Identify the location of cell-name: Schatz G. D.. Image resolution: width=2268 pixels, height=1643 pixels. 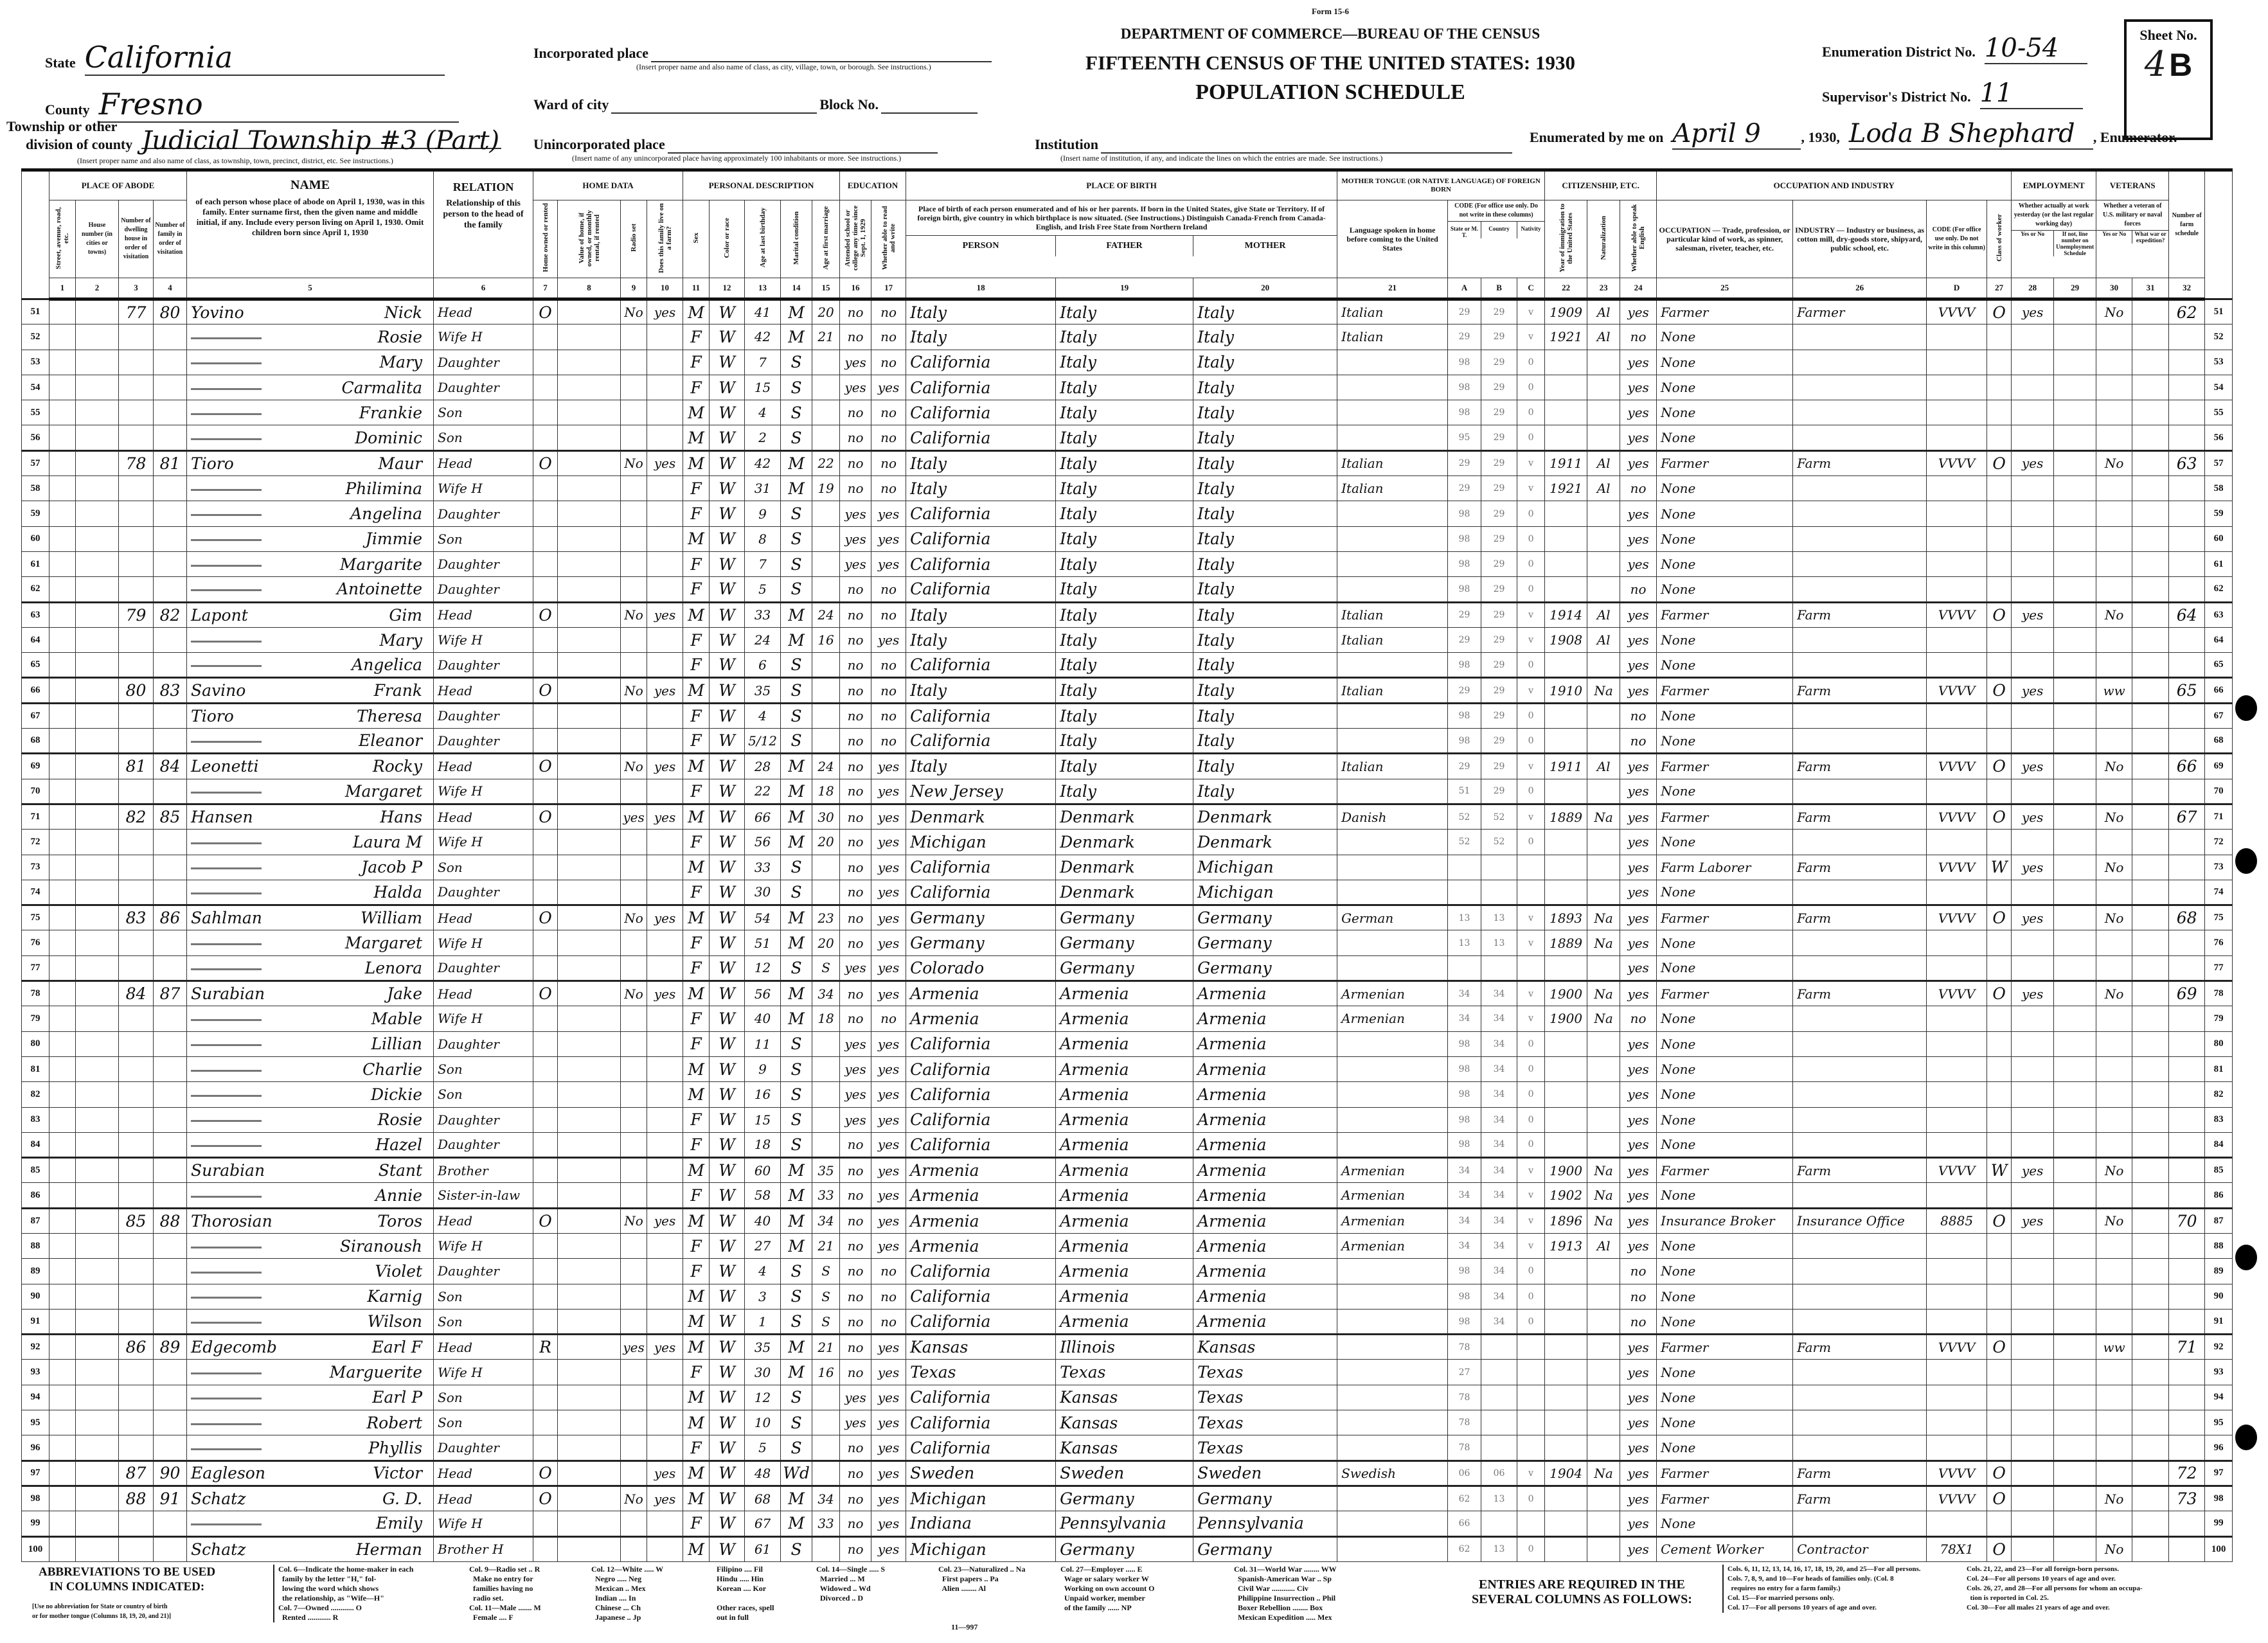
(310, 1498).